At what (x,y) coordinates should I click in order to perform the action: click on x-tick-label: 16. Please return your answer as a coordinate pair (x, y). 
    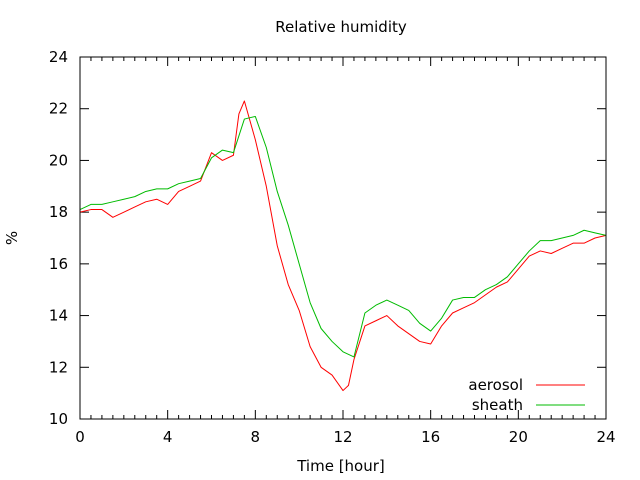
    Looking at the image, I should click on (430, 437).